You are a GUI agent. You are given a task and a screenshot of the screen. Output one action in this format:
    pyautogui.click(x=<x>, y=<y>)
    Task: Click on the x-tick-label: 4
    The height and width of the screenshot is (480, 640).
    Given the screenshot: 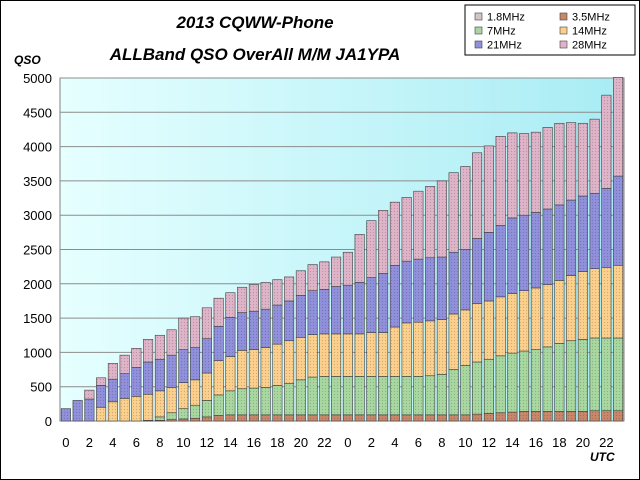 What is the action you would take?
    pyautogui.click(x=394, y=442)
    